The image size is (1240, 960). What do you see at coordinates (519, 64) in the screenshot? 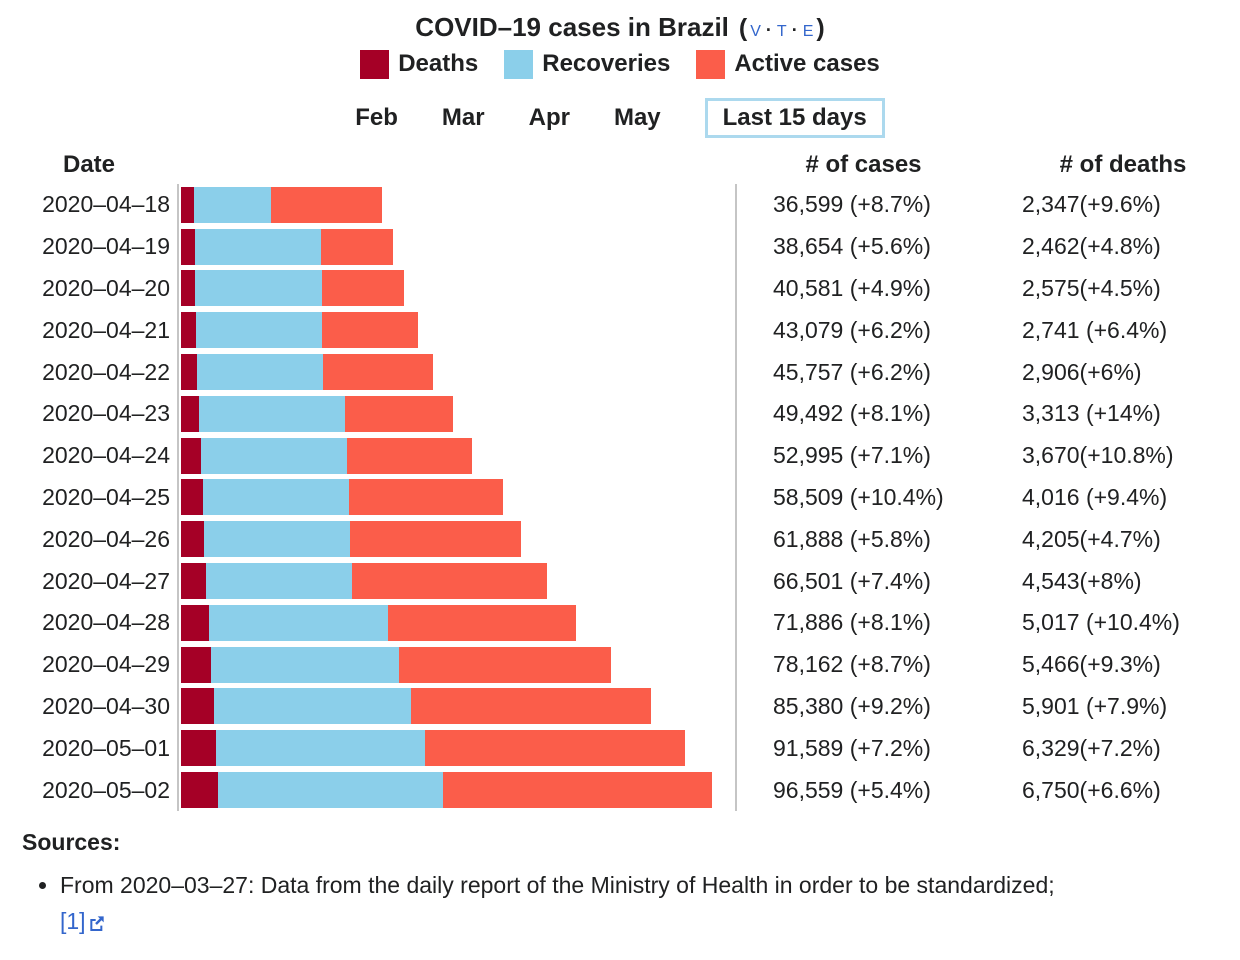
I see `recoveries-swatch` at bounding box center [519, 64].